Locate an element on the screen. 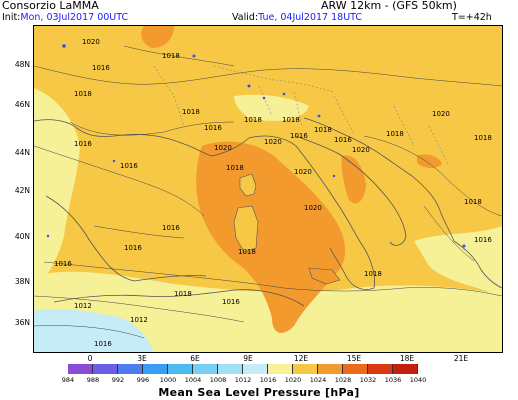 This screenshot has width=518, height=400. longitude-label: 18E is located at coordinates (407, 358).